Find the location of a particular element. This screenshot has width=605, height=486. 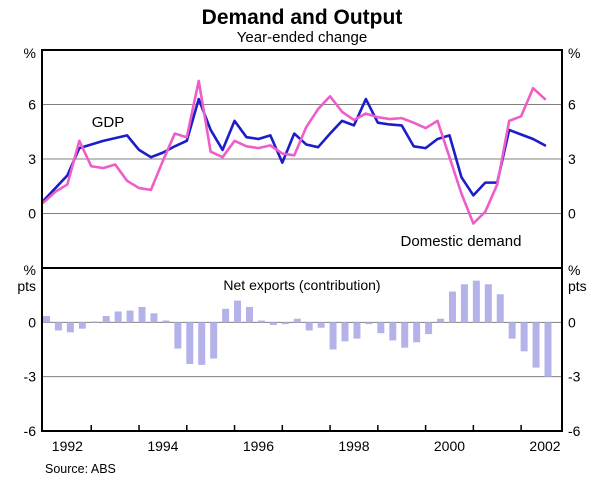

source-note: Source: ABS is located at coordinates (80, 469).